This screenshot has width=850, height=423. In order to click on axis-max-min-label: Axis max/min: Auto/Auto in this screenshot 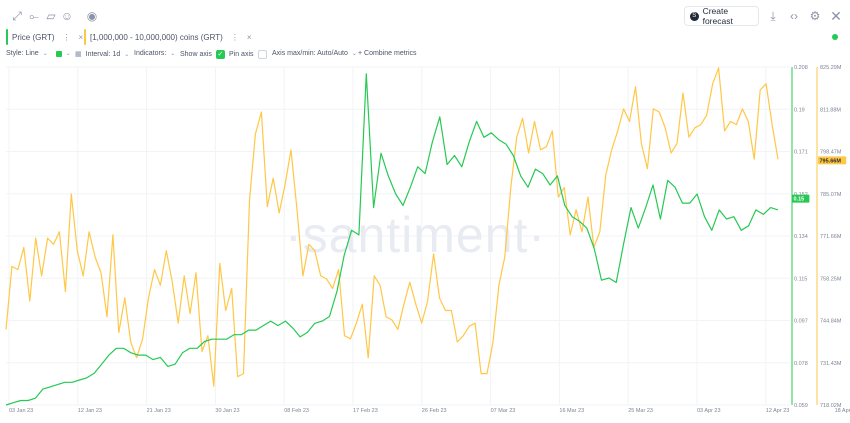, I will do `click(310, 53)`.